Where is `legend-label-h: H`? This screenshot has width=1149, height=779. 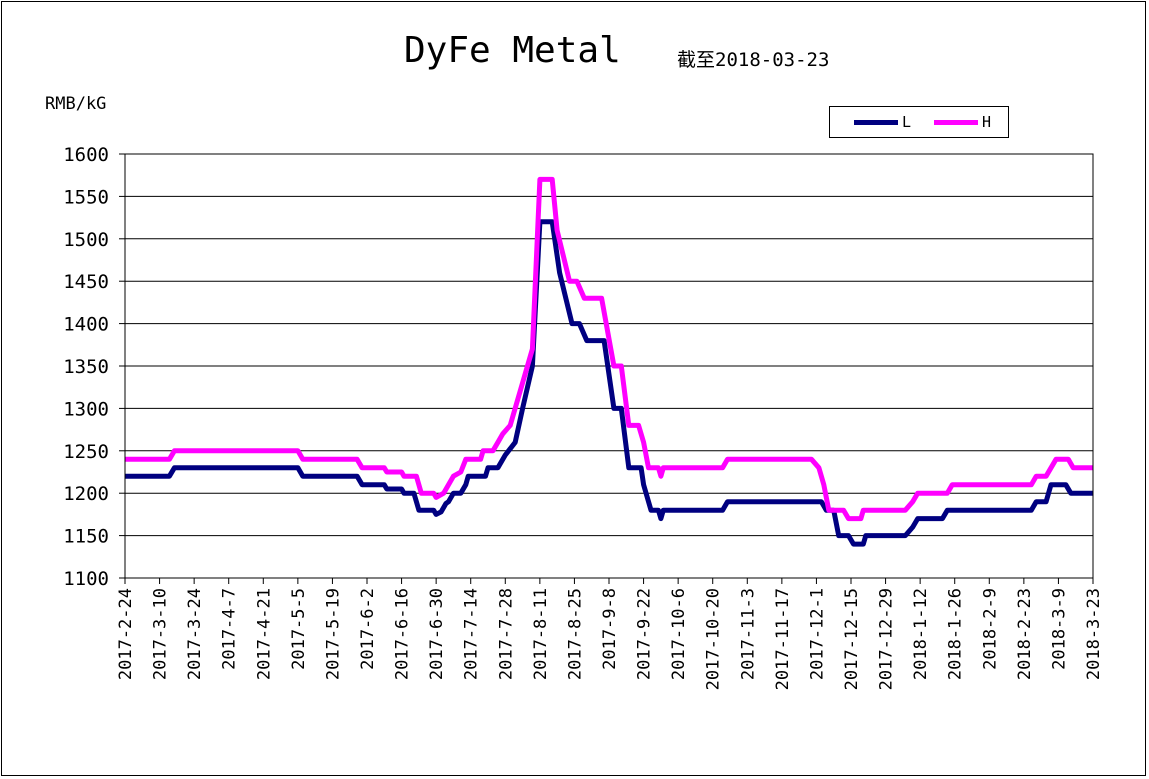
legend-label-h: H is located at coordinates (987, 122).